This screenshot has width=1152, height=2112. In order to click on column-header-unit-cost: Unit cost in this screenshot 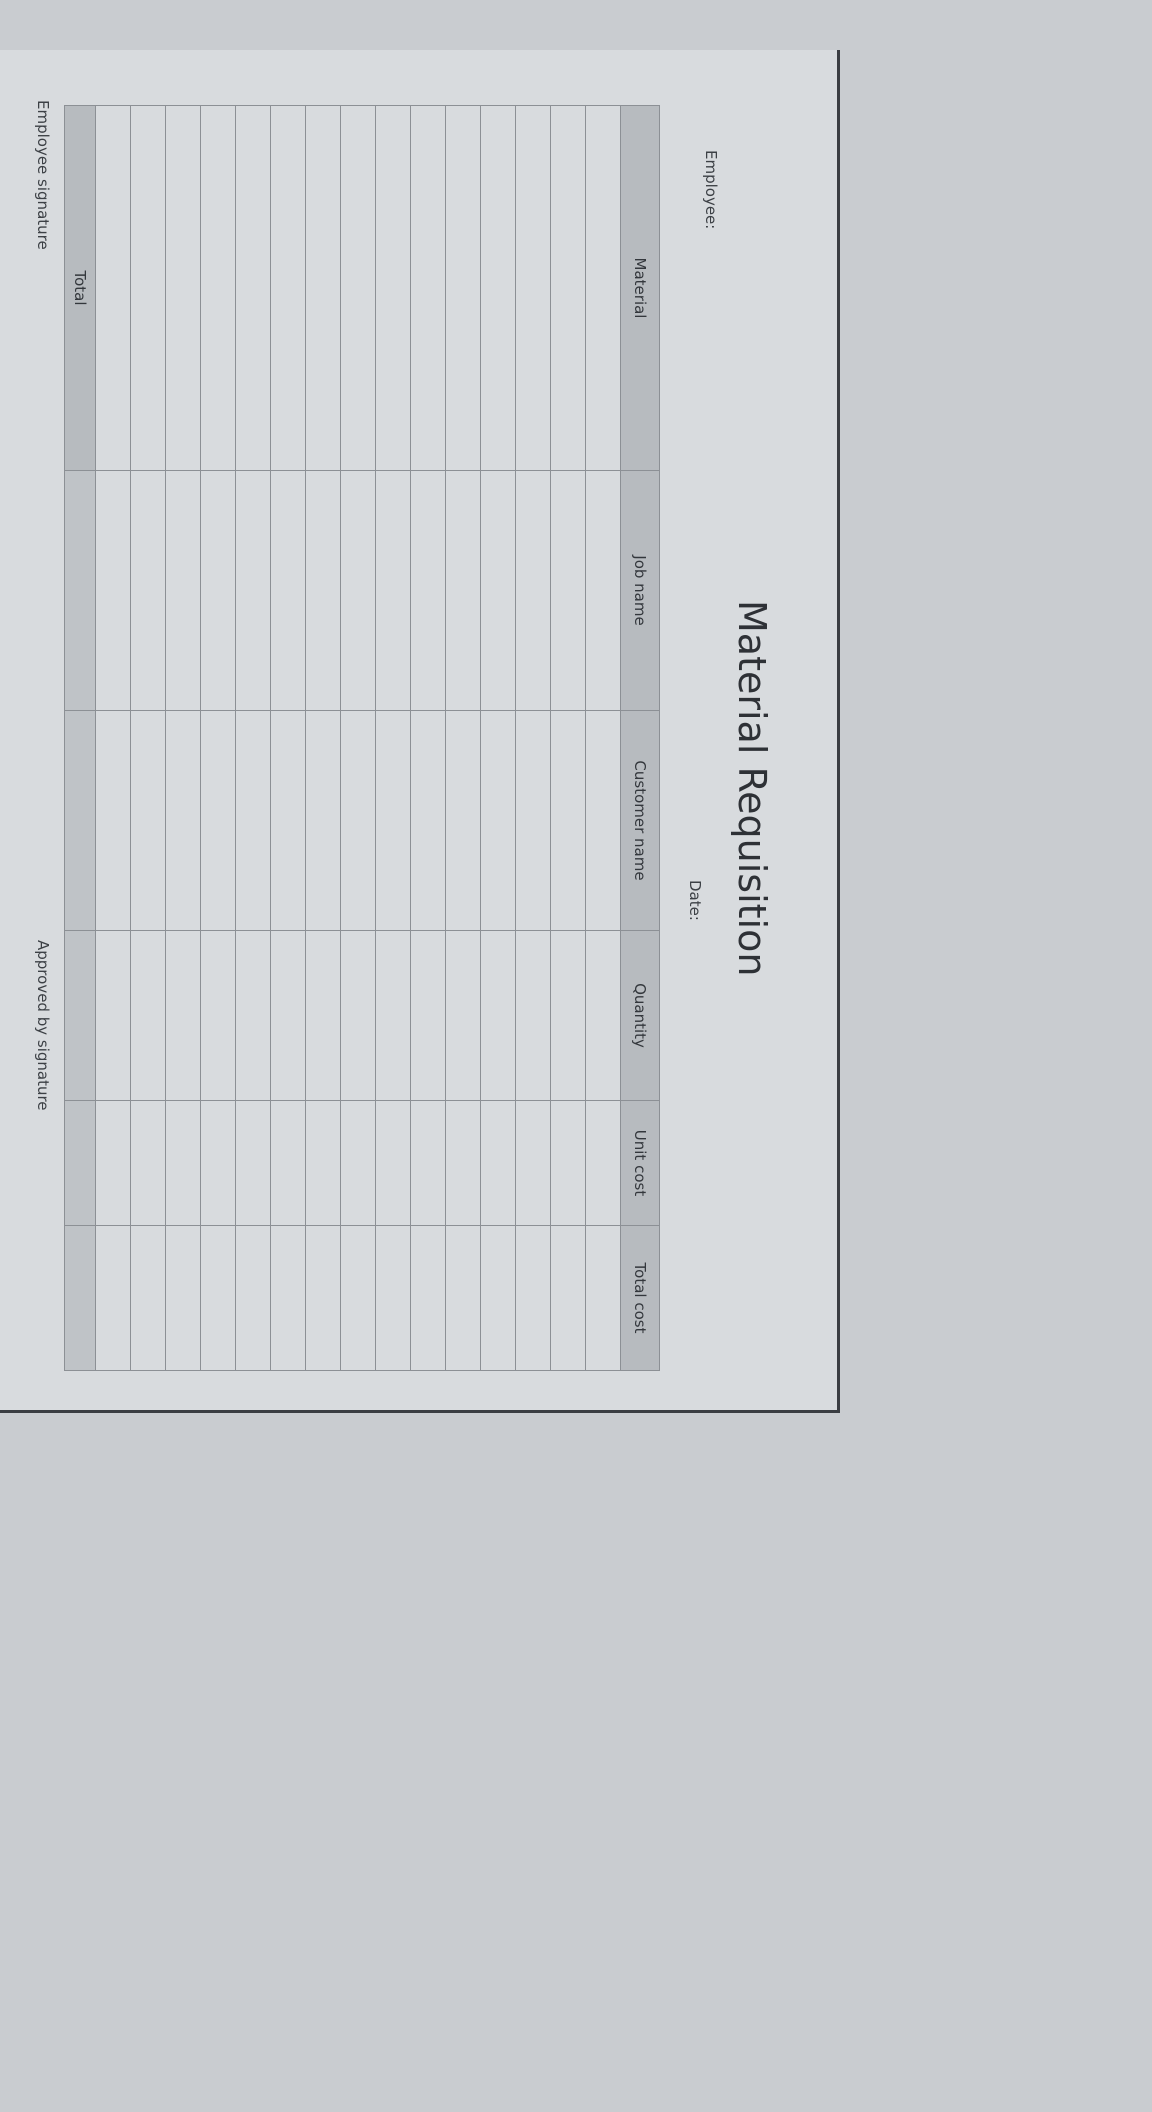, I will do `click(640, 1163)`.